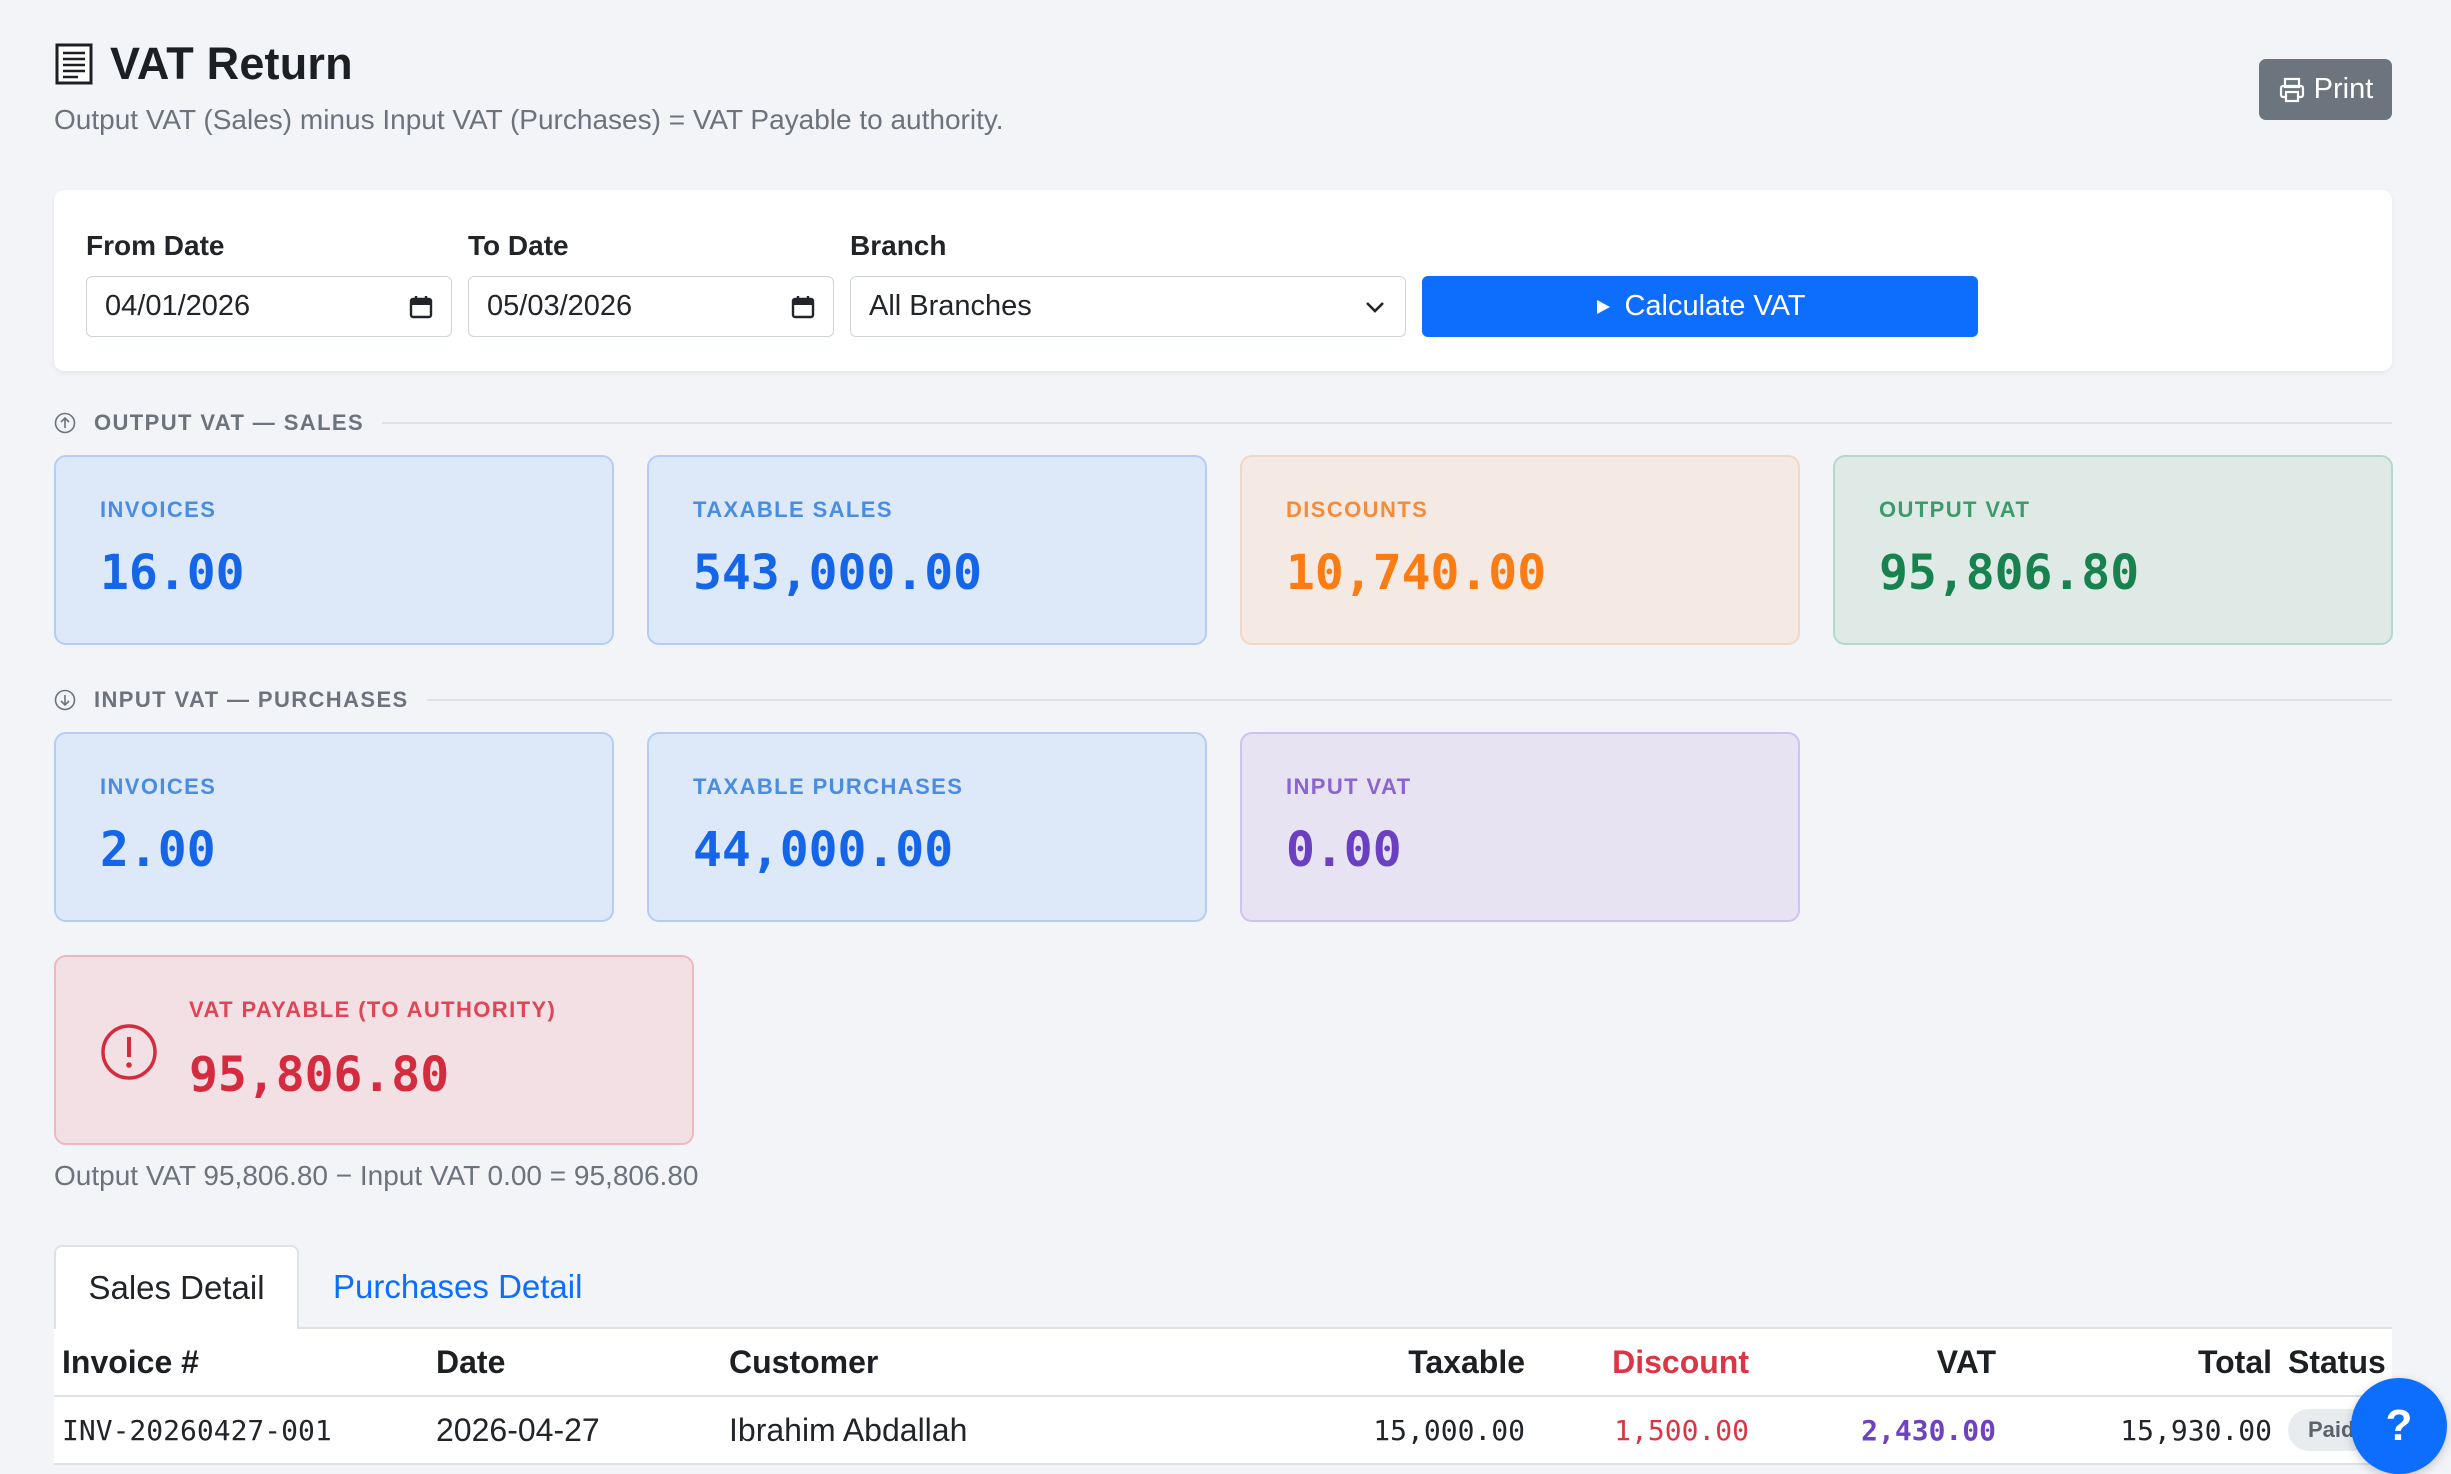 Image resolution: width=2451 pixels, height=1474 pixels. I want to click on input-vat-heading: INPUT VAT — PURCHASES, so click(1223, 700).